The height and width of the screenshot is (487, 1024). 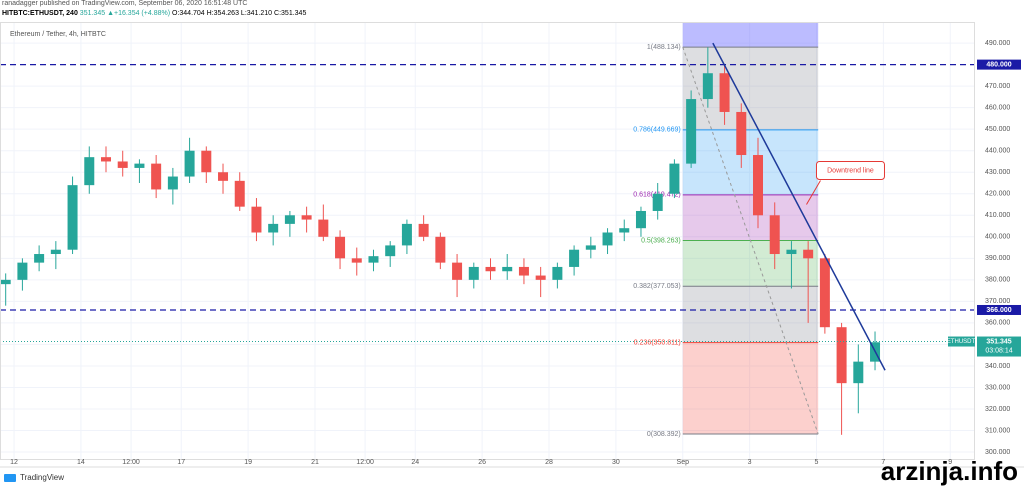 What do you see at coordinates (661, 240) in the screenshot?
I see `fib-label: 0.5(398.263)` at bounding box center [661, 240].